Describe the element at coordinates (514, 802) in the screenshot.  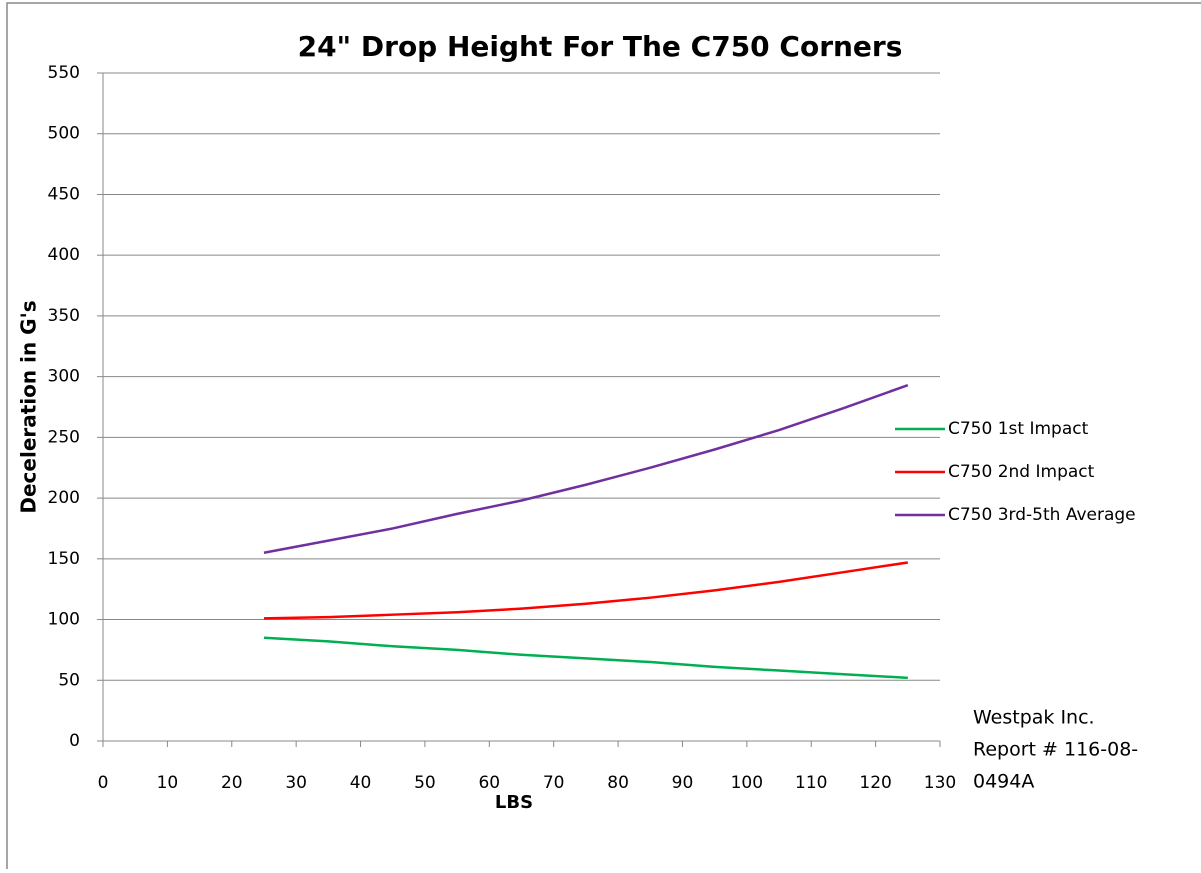
I see `x-axis-label: LBS` at that location.